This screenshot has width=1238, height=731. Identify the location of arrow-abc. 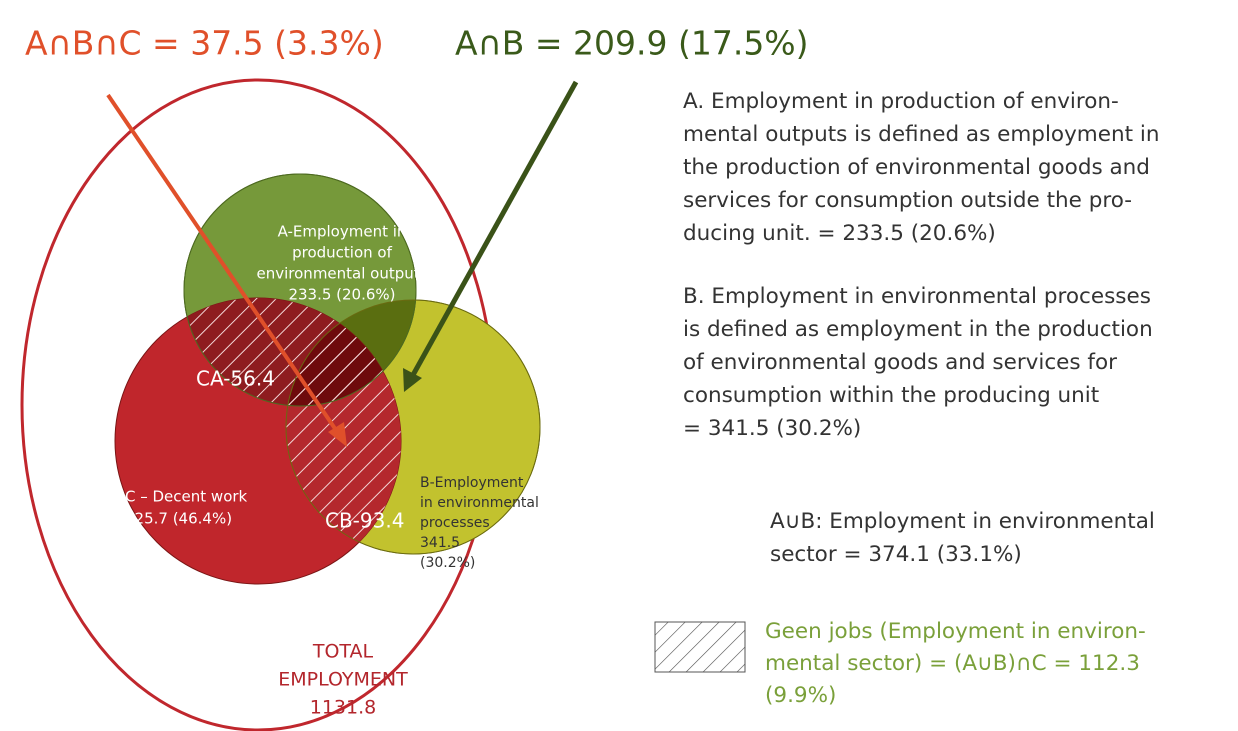
(223, 264).